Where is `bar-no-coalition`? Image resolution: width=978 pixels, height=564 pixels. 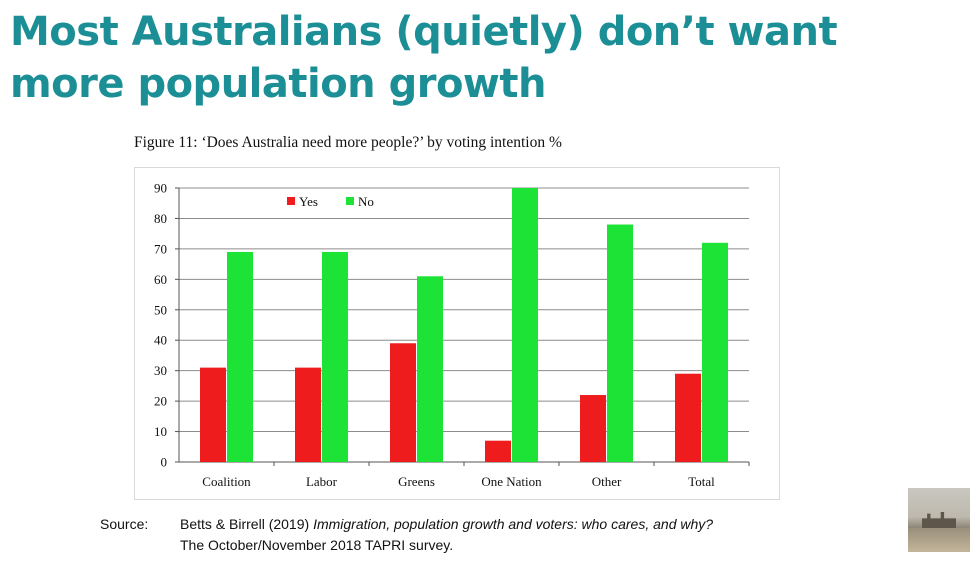
bar-no-coalition is located at coordinates (240, 356).